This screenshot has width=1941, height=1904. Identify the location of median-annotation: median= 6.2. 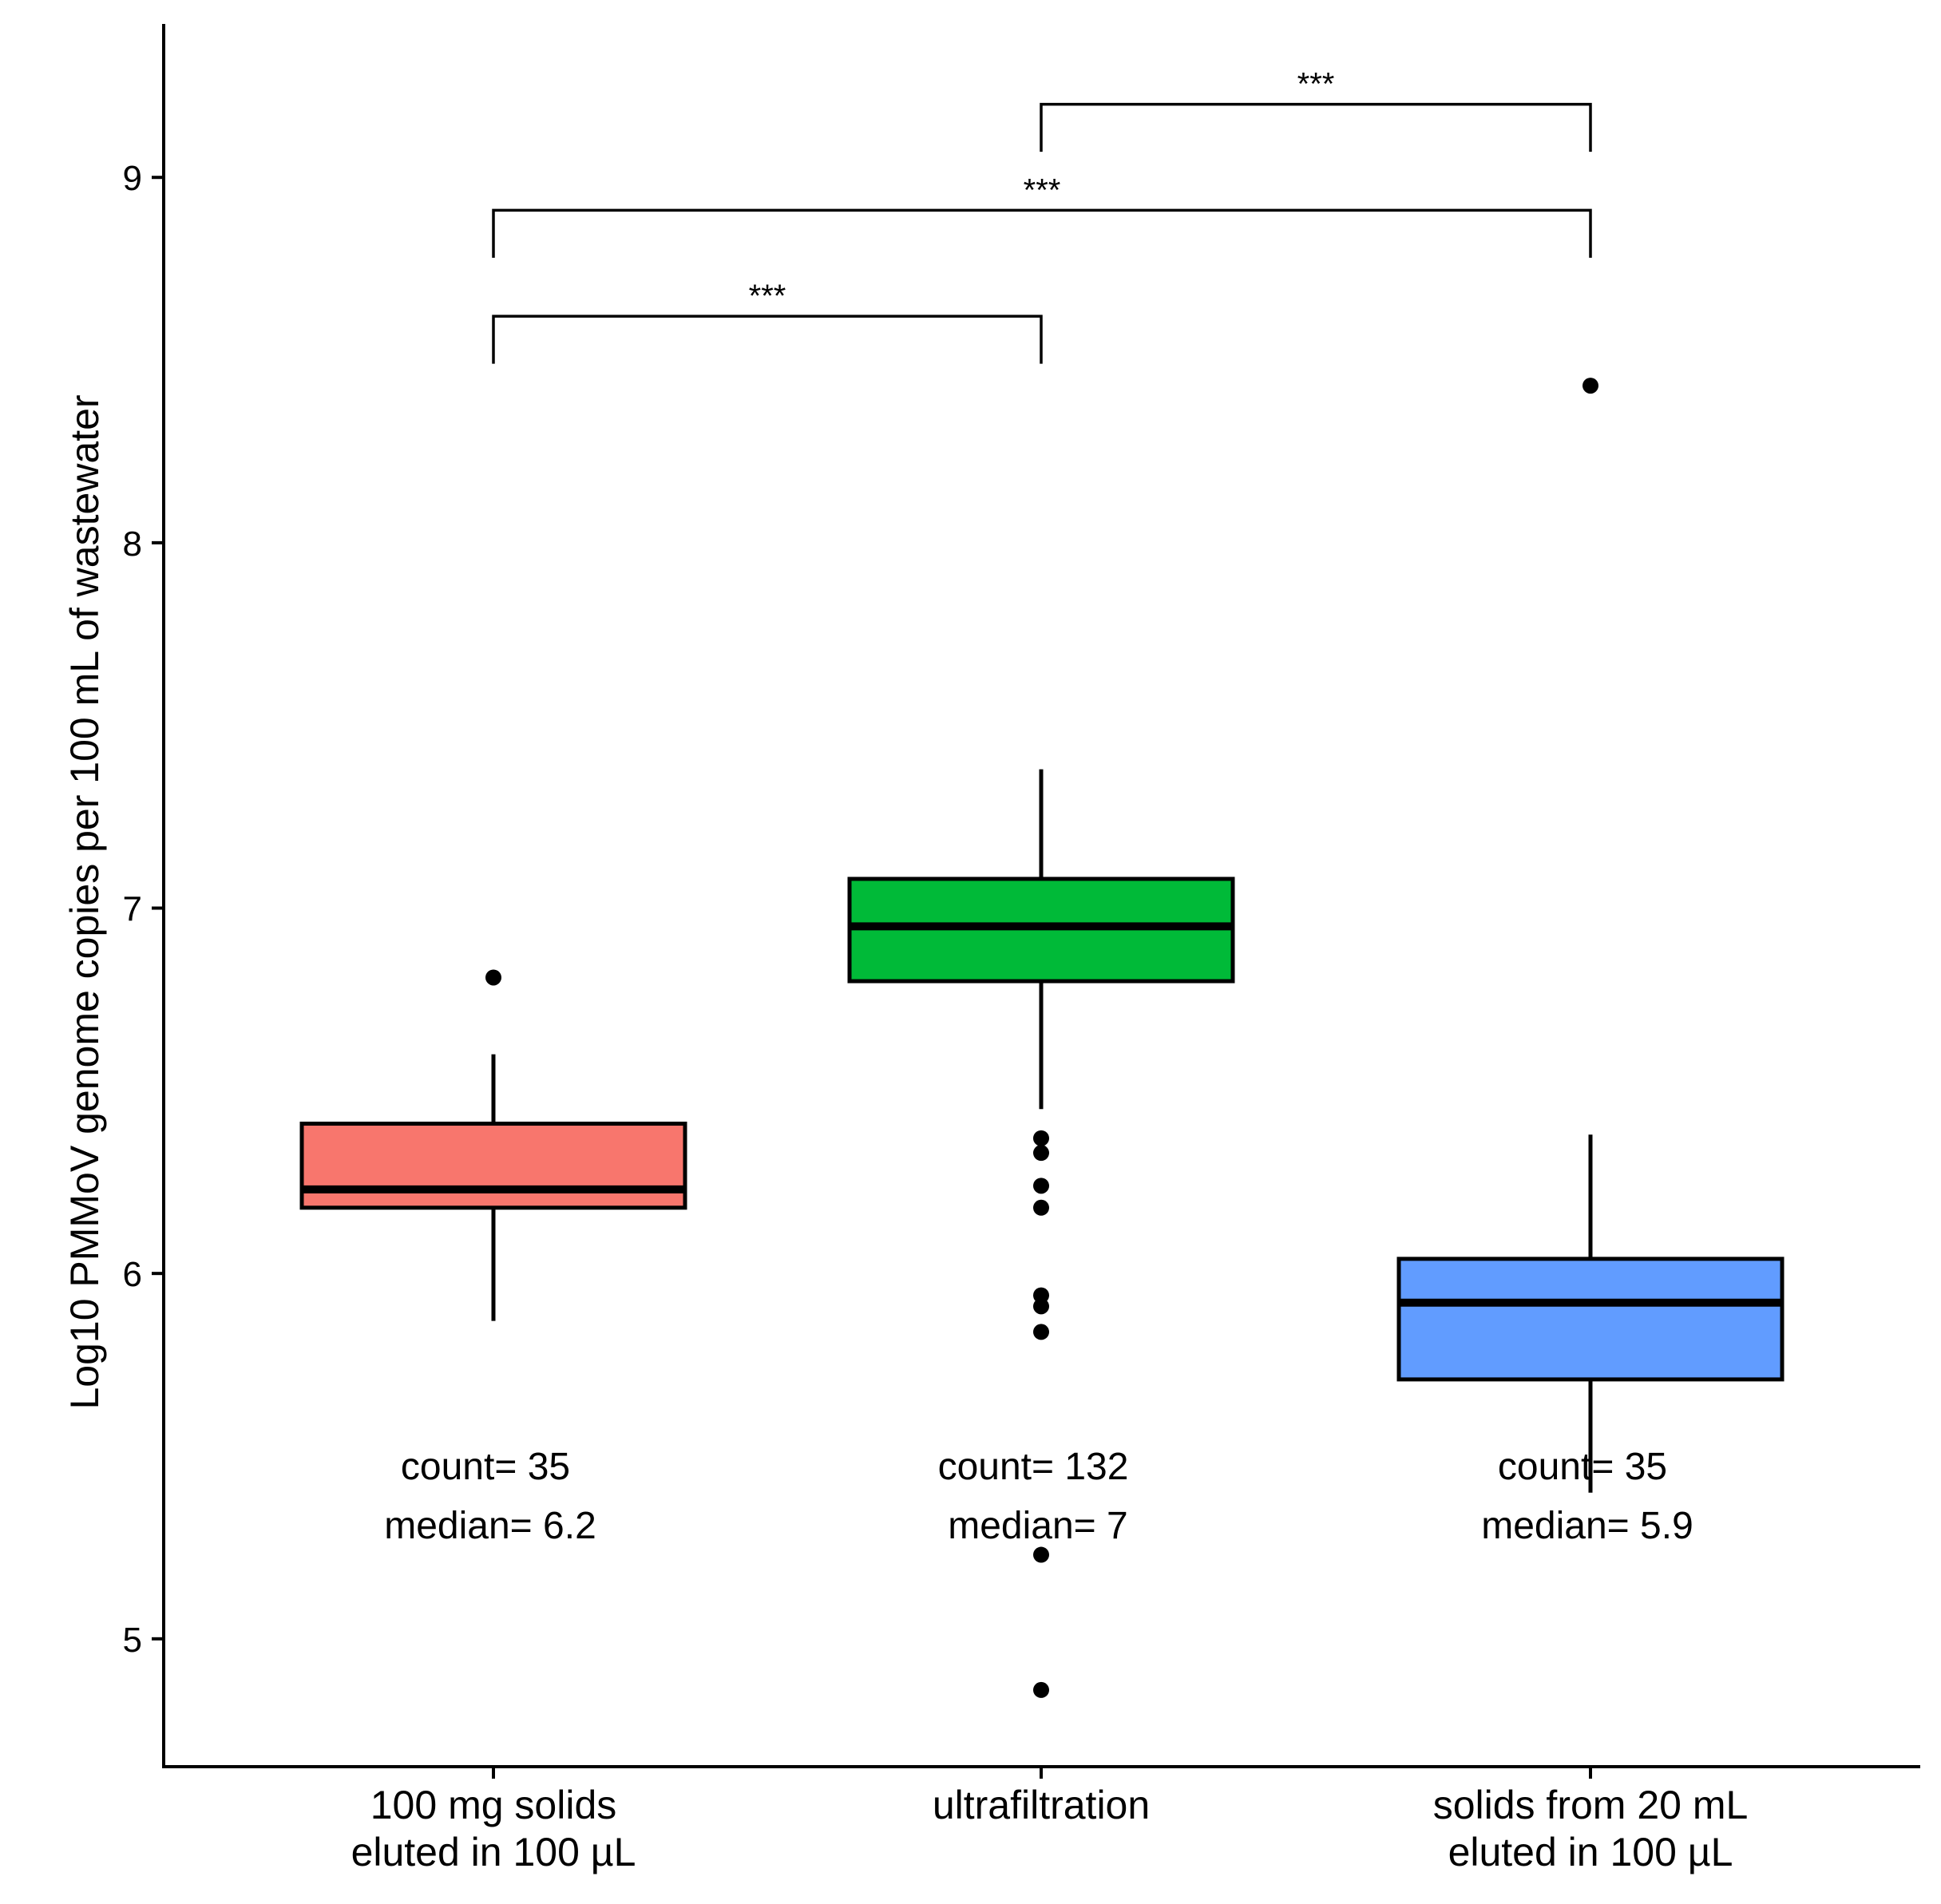
(490, 1526).